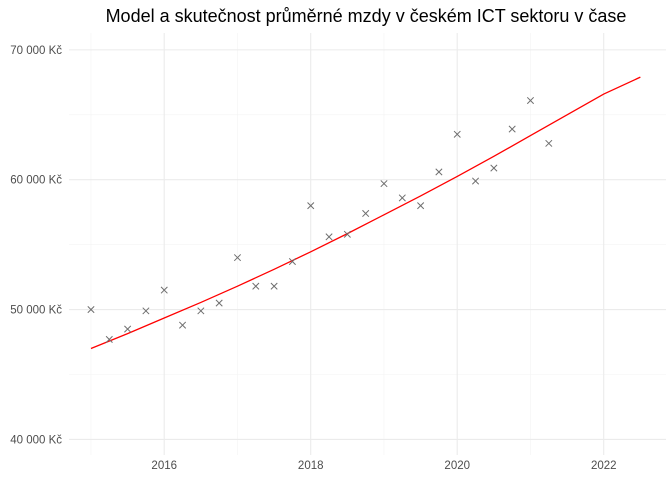 This screenshot has height=480, width=672. I want to click on y-tick-label: 50 000 Kč, so click(36, 311).